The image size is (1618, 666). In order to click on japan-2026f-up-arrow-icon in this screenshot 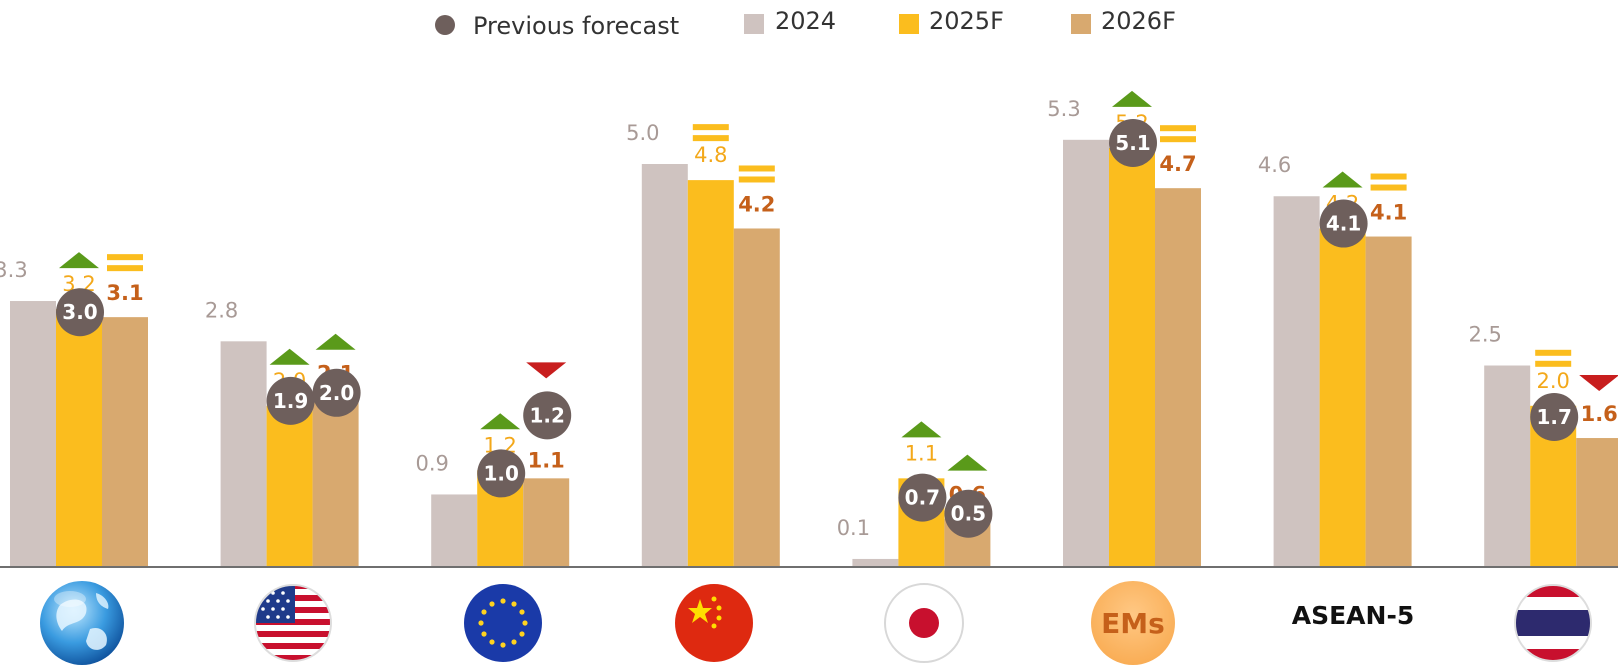, I will do `click(967, 462)`.